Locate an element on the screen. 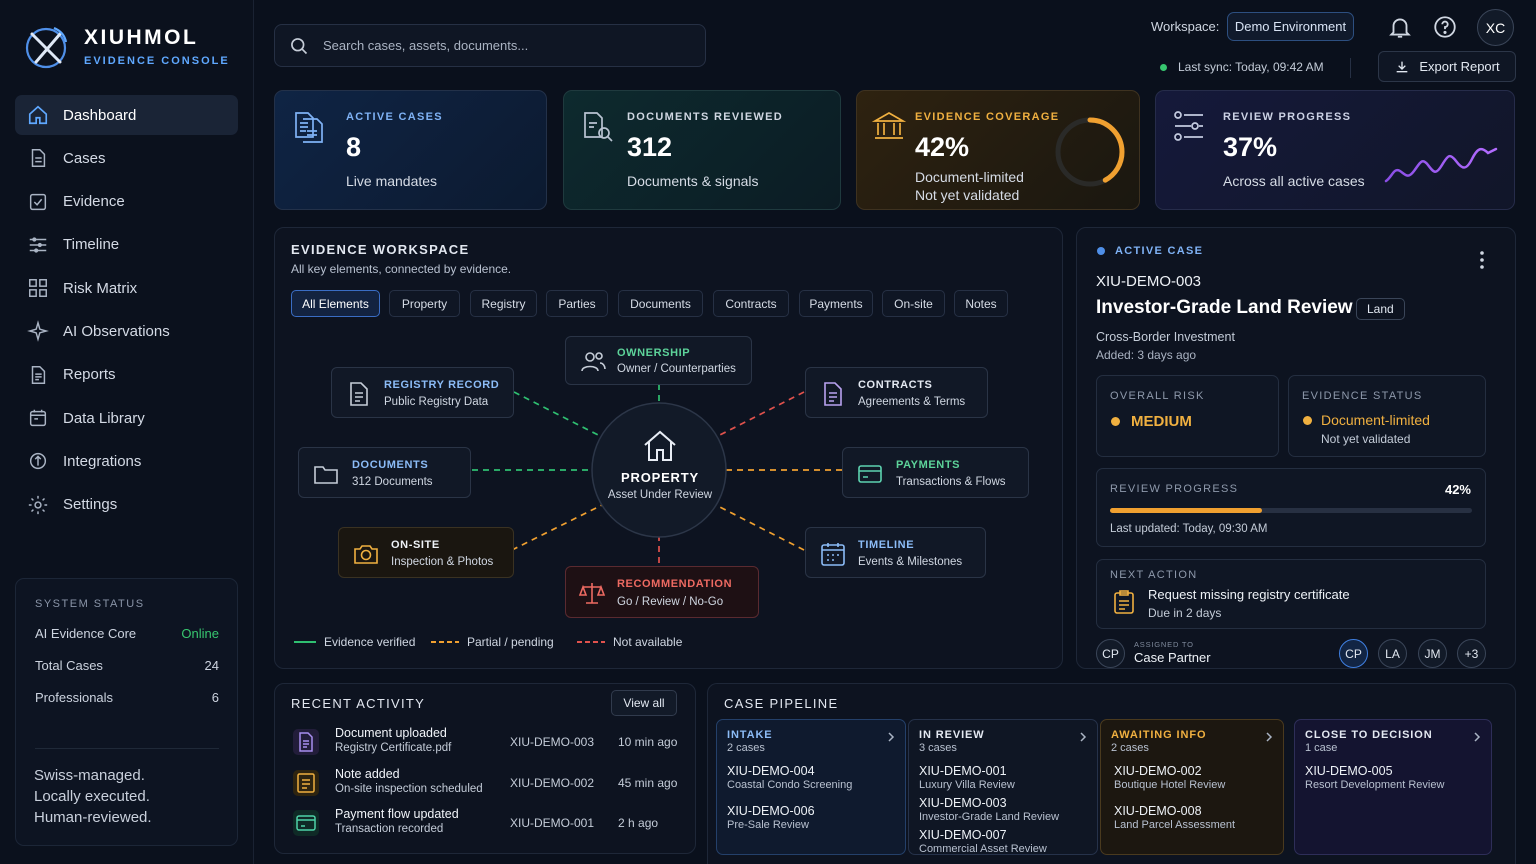  kpi-title: EVIDENCE COVERAGE is located at coordinates (987, 117).